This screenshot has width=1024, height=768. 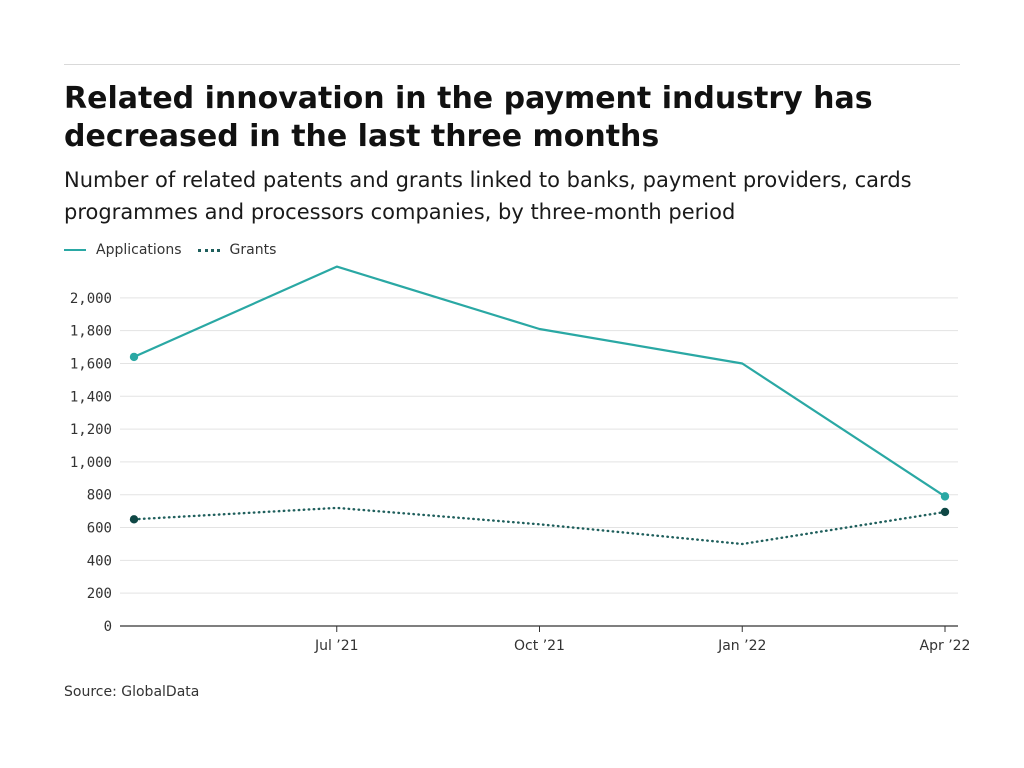 What do you see at coordinates (539, 526) in the screenshot?
I see `series-line-grants` at bounding box center [539, 526].